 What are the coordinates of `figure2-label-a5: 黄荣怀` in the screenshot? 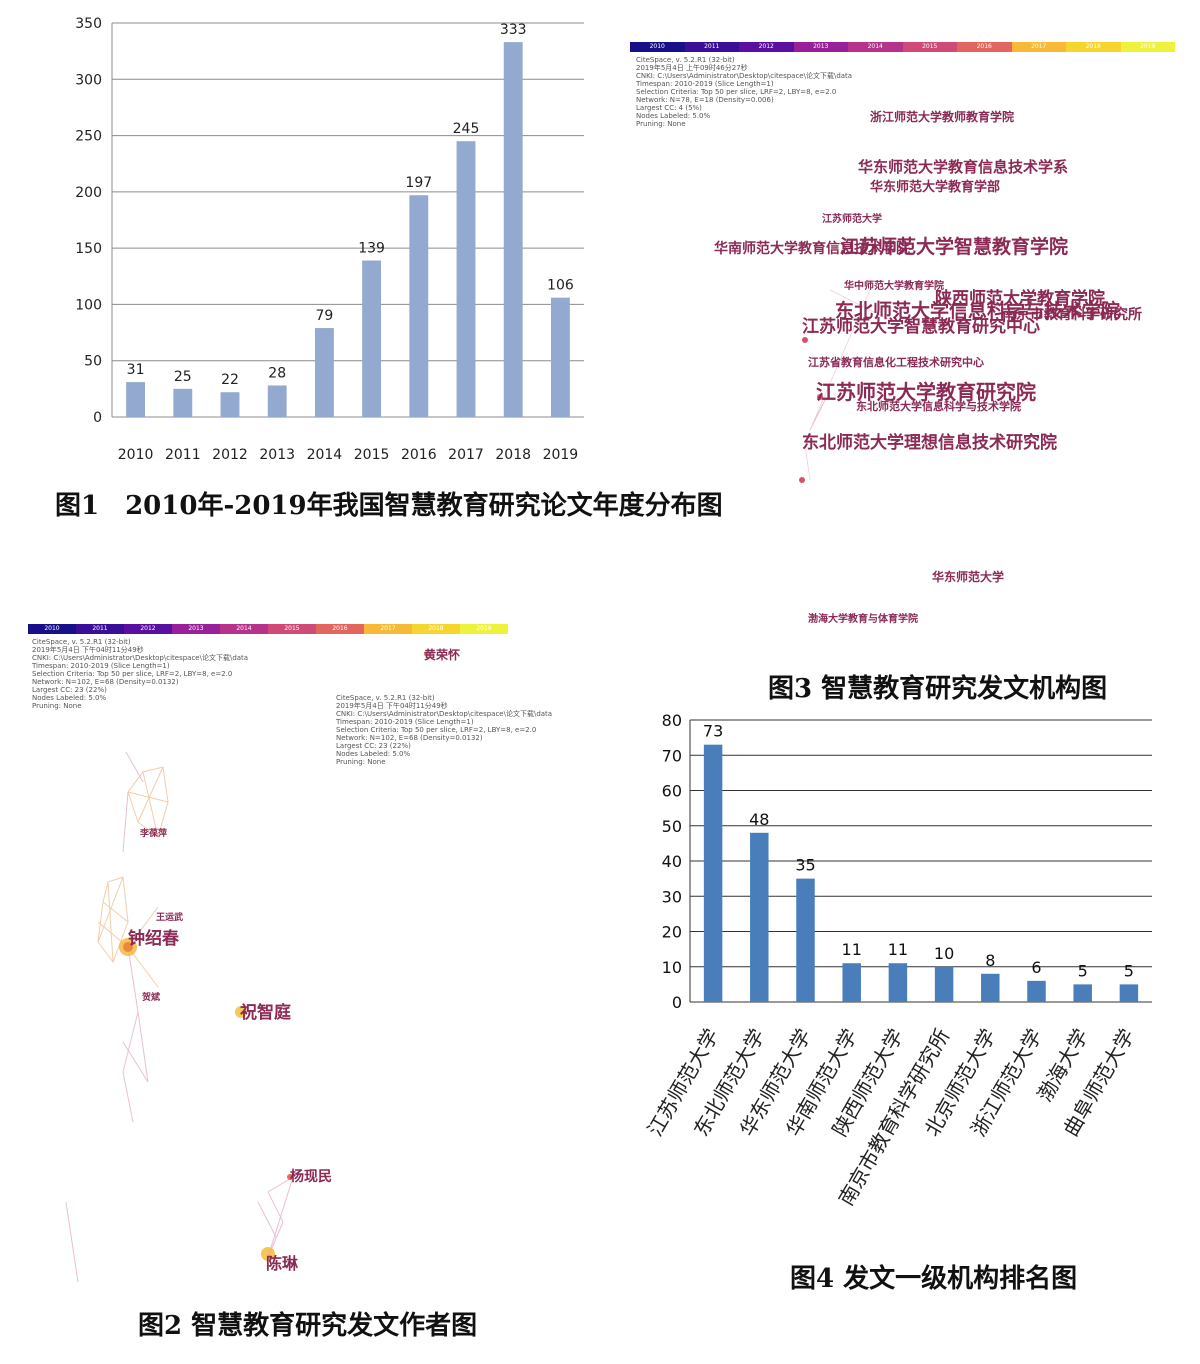 It's located at (442, 655).